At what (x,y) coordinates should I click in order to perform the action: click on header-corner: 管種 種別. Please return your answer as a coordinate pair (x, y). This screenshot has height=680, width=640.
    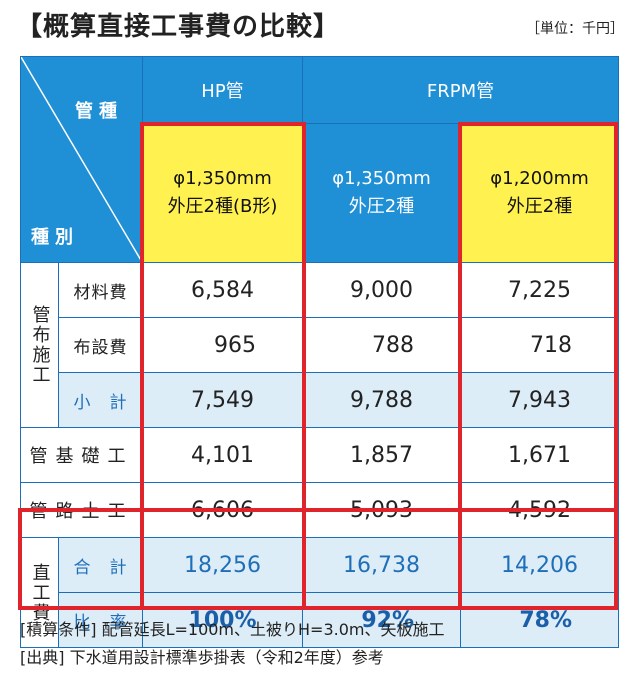
    Looking at the image, I should click on (81, 159).